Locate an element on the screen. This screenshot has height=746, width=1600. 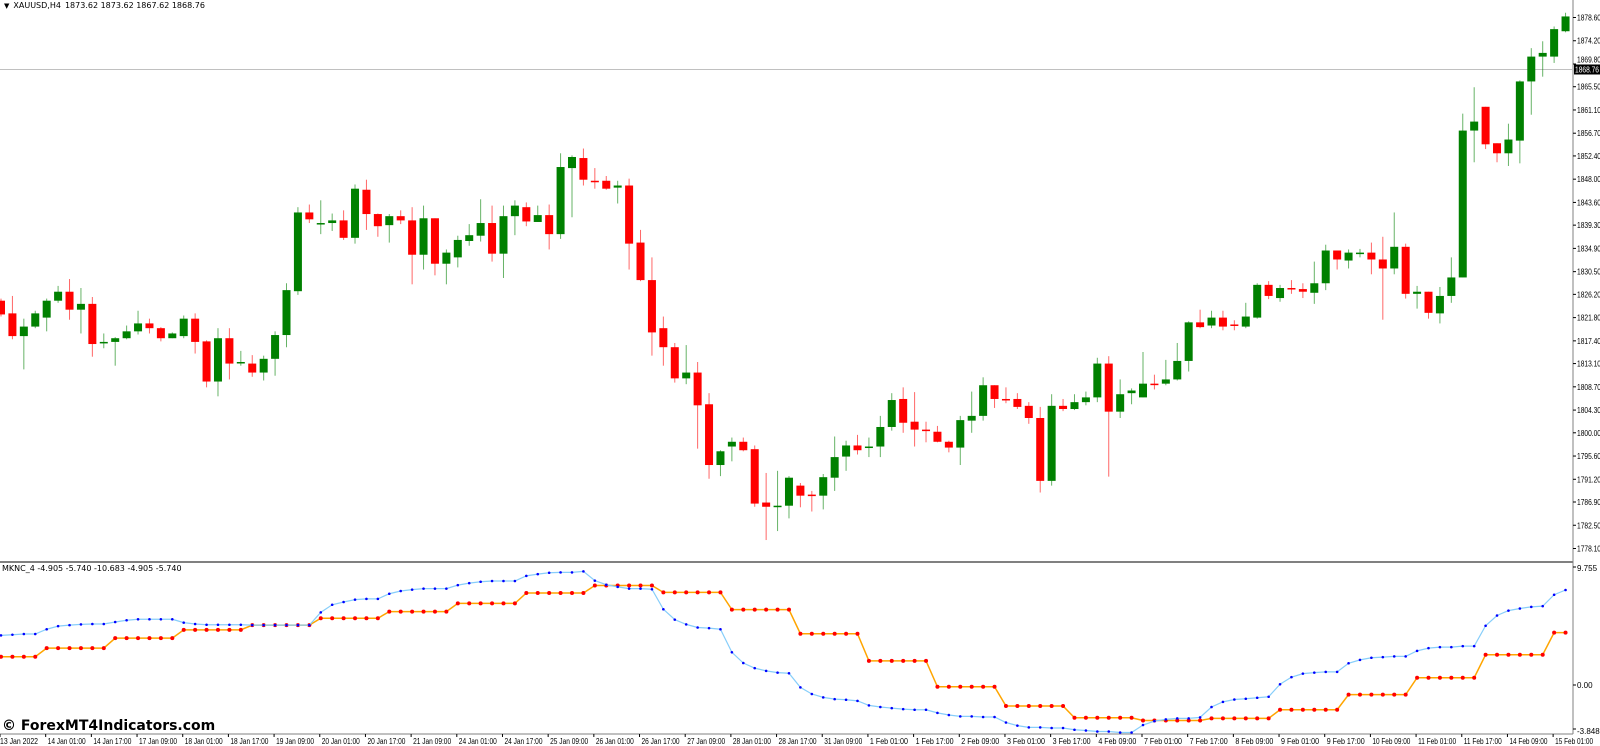
current-price-label: 1868.76 is located at coordinates (1587, 69).